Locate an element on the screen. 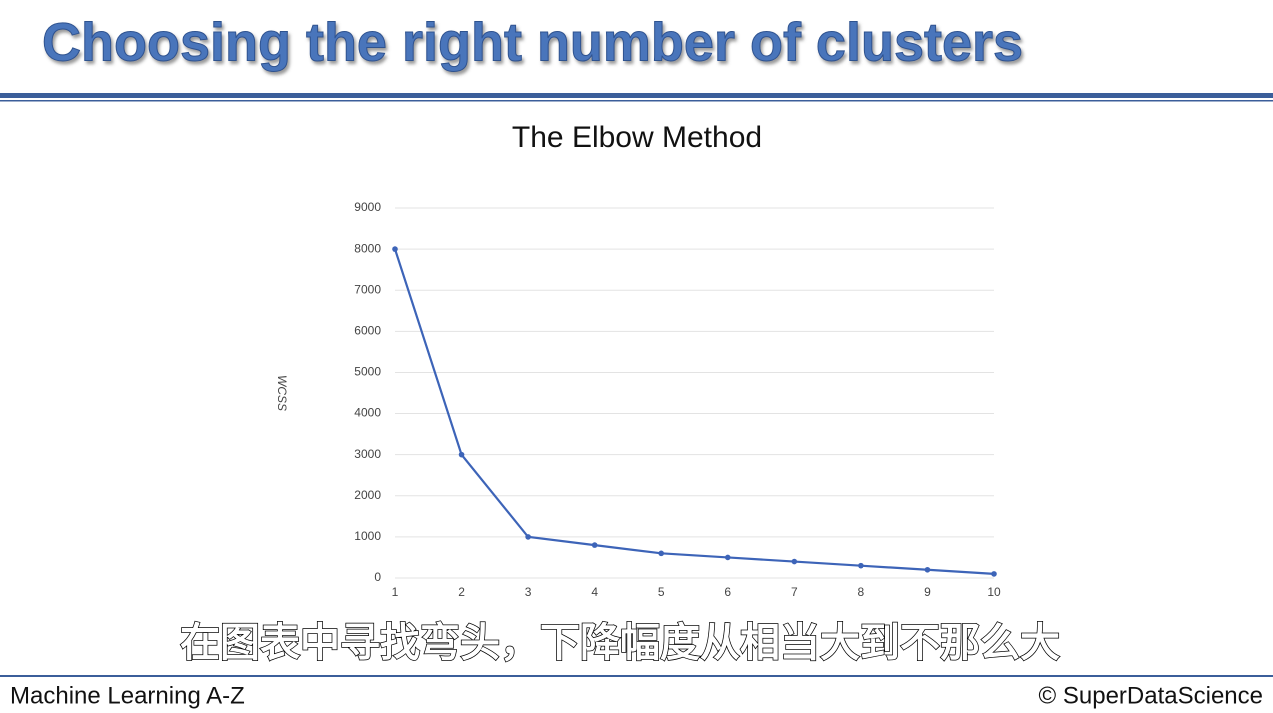 The image size is (1273, 713). y-tick-label: 0 is located at coordinates (377, 577).